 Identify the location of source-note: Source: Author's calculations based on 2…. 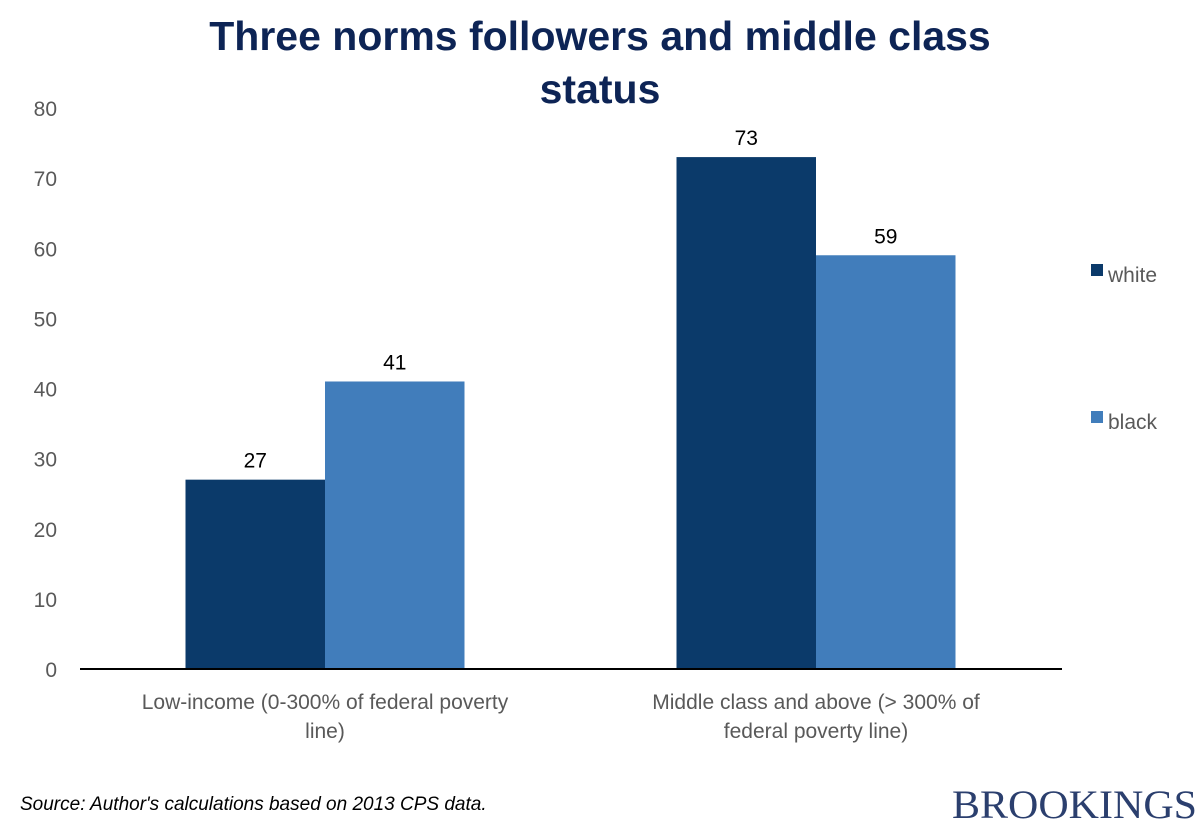
(253, 804).